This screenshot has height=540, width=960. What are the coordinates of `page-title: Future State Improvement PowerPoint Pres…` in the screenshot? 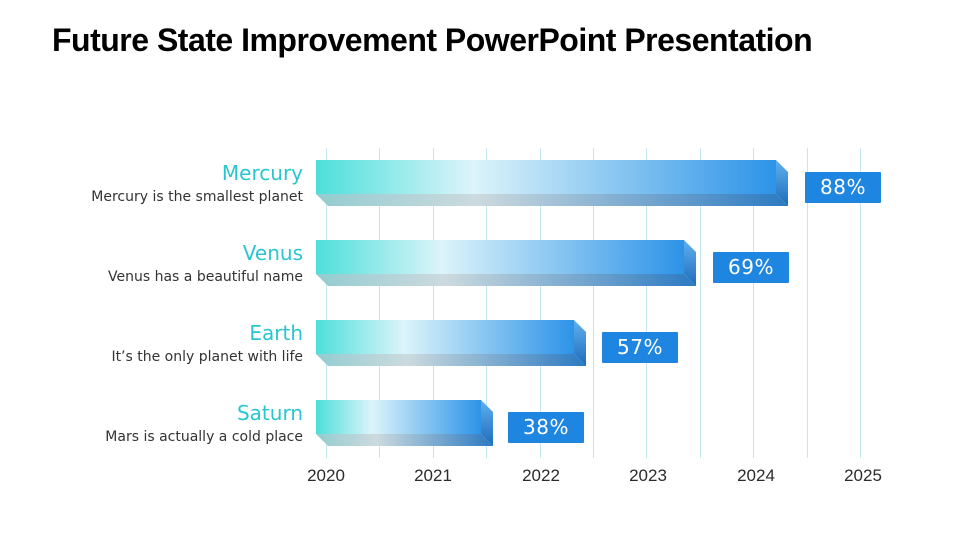 It's located at (432, 40).